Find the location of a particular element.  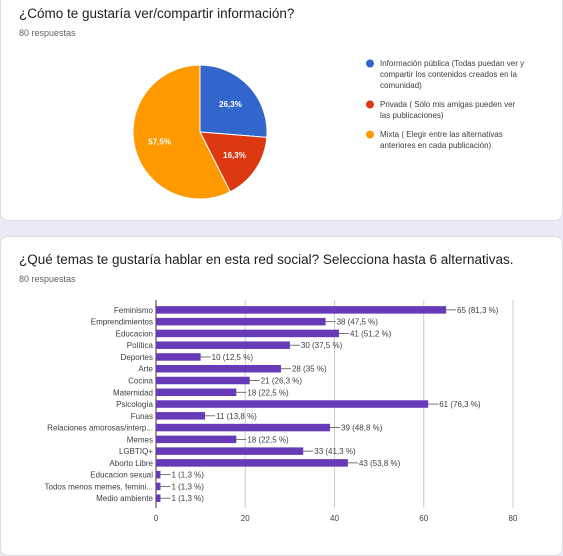

value-label: 38 (47,5 %) is located at coordinates (358, 322).